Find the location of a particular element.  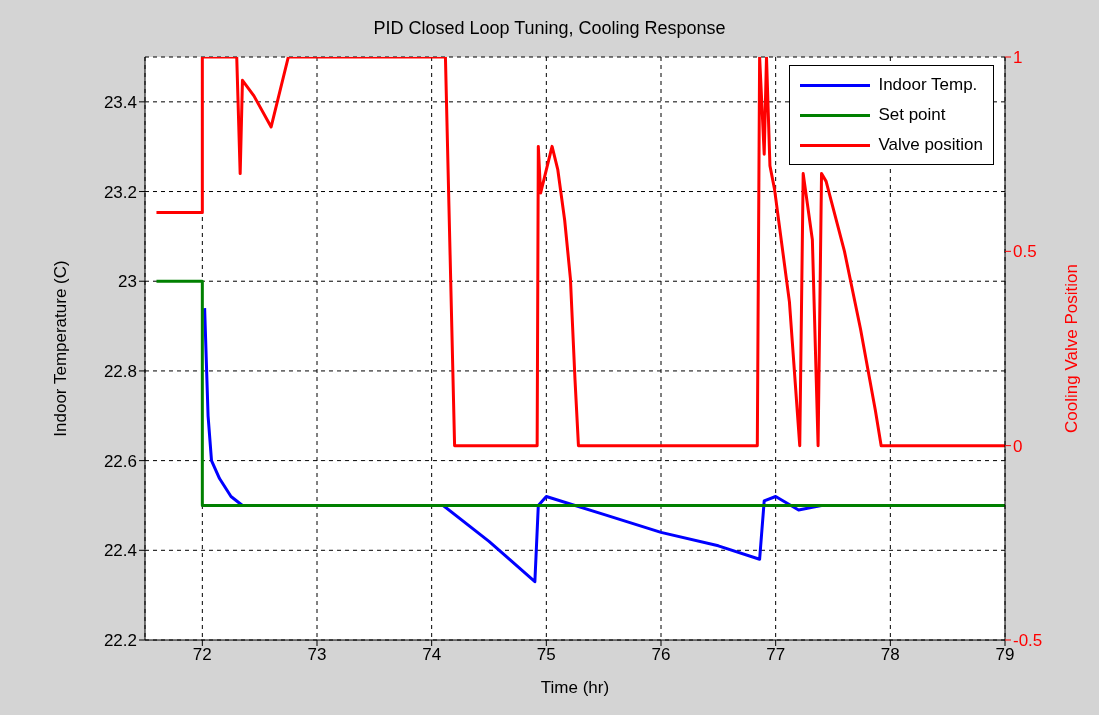

y2-axis-title: Cooling Valve Position is located at coordinates (1072, 348).